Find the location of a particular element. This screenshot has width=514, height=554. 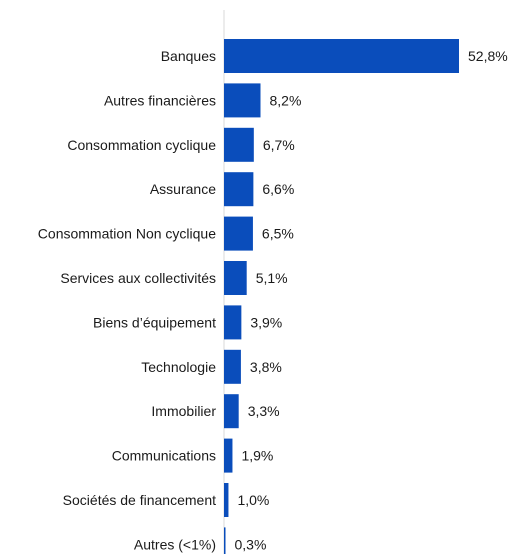

category-label: Consommation cyclique is located at coordinates (141, 145).